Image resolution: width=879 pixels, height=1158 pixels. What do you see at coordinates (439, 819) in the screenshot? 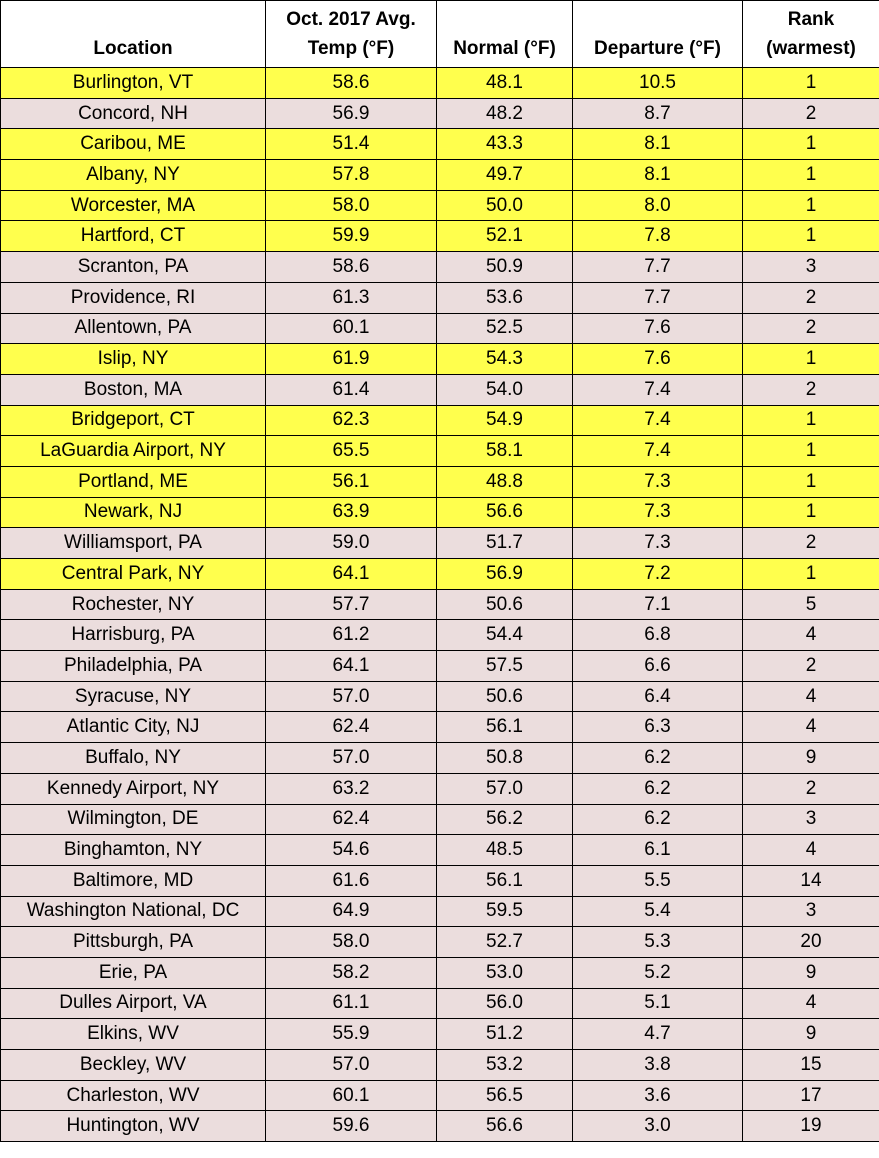
I see `table-row: Wilmington, DE 62.4 56.2 6.2 3` at bounding box center [439, 819].